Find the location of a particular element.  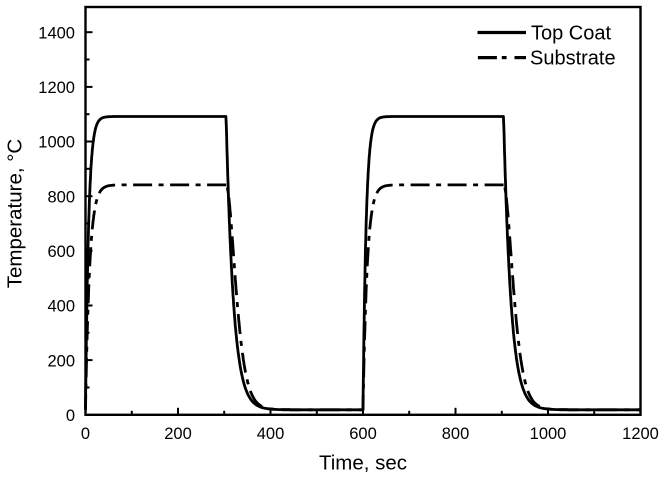

svg-text: Time, sec is located at coordinates (363, 463).